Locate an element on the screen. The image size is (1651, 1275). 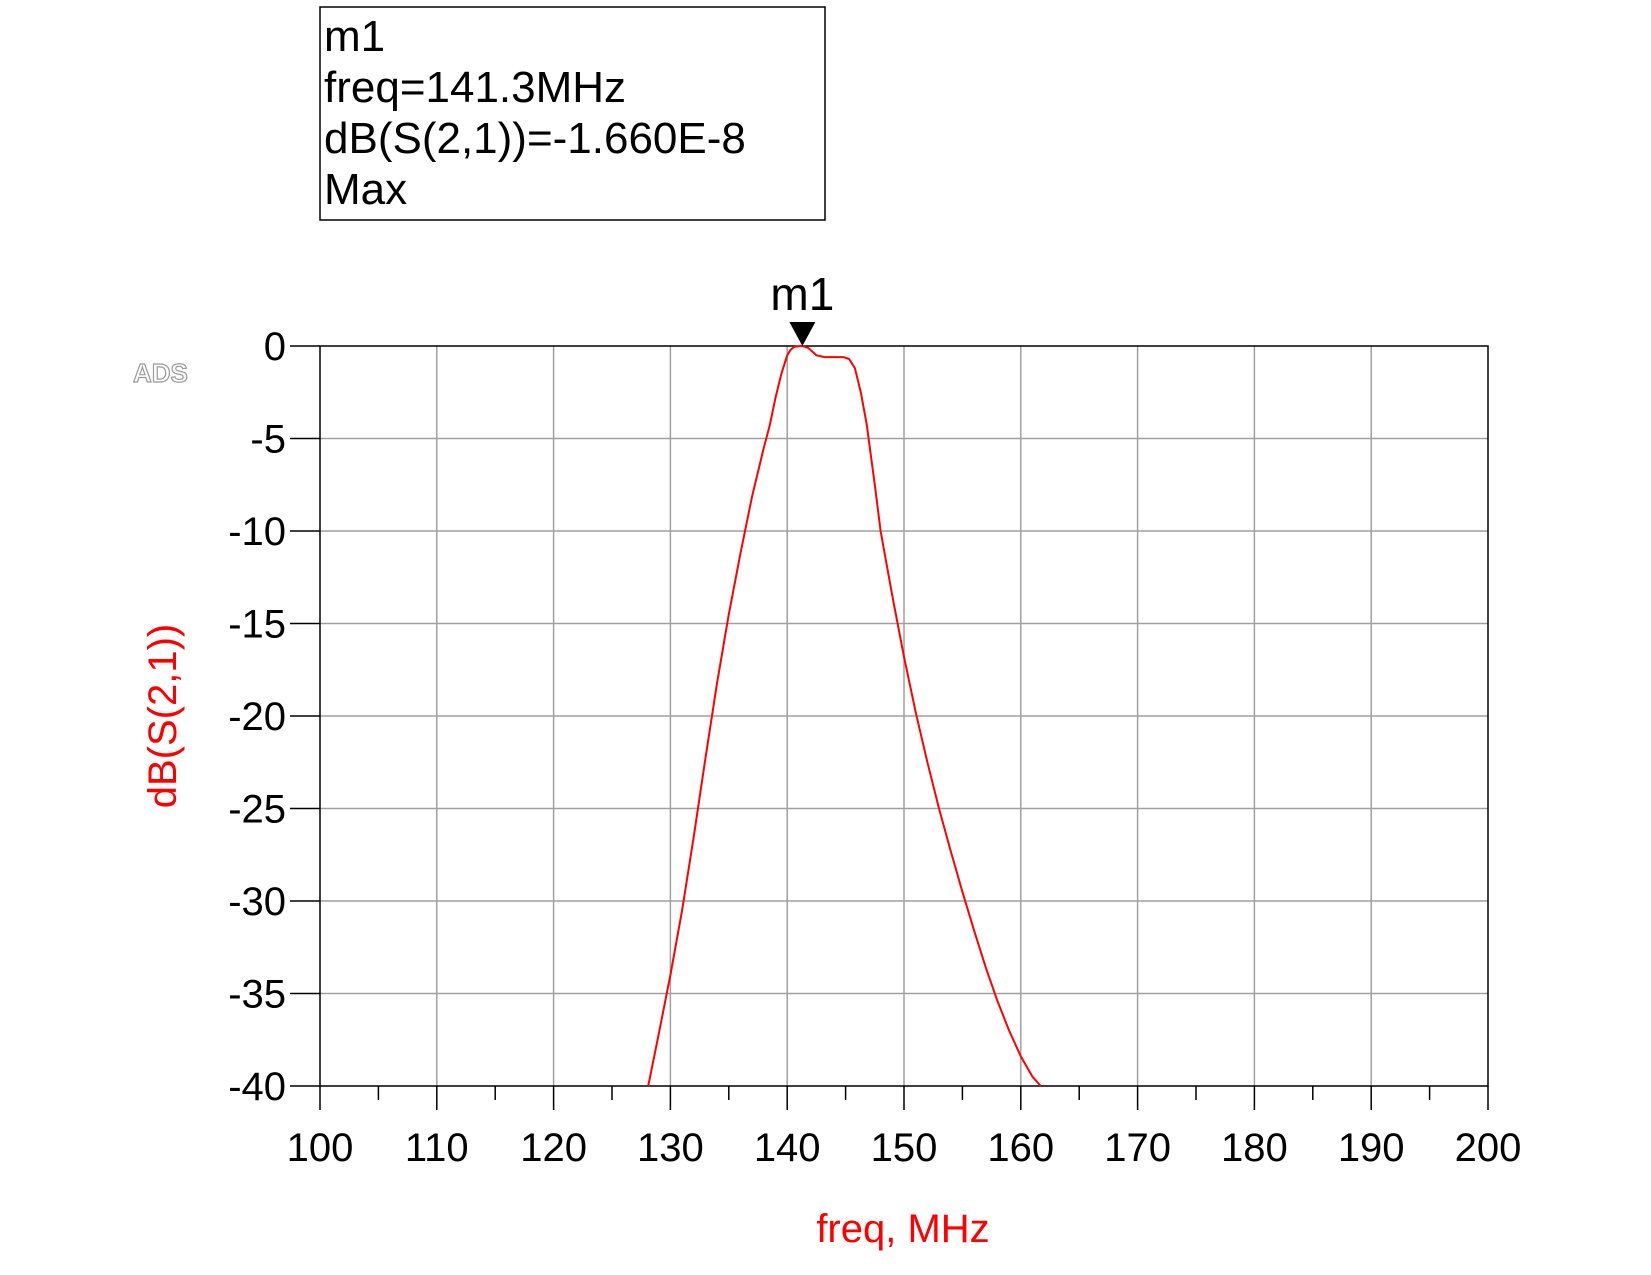
marker-layer: m1 is located at coordinates (802, 307).